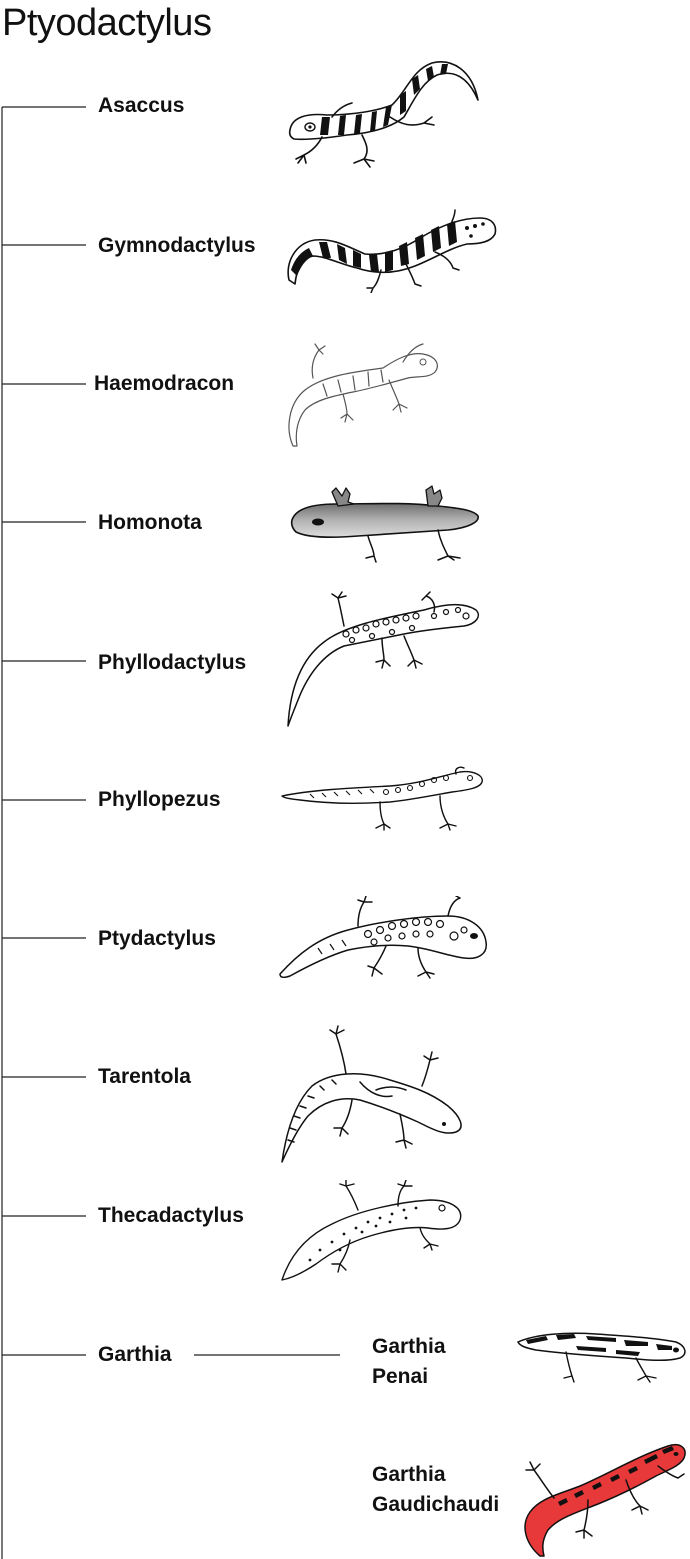  I want to click on gecko-thecadactylus-icon, so click(371, 1230).